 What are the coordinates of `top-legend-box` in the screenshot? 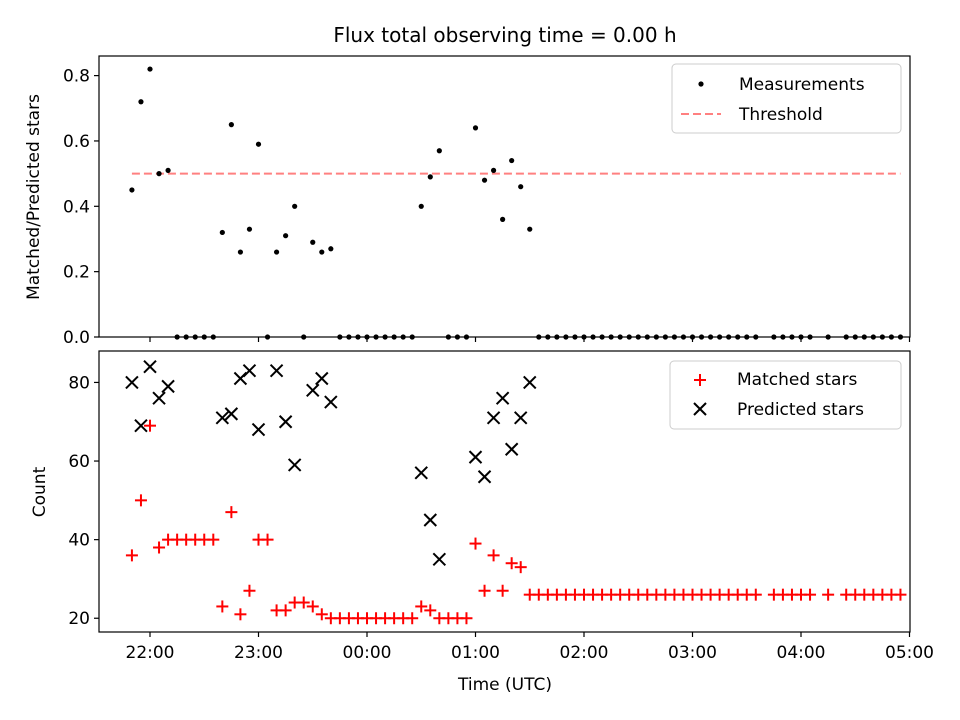 It's located at (786, 98).